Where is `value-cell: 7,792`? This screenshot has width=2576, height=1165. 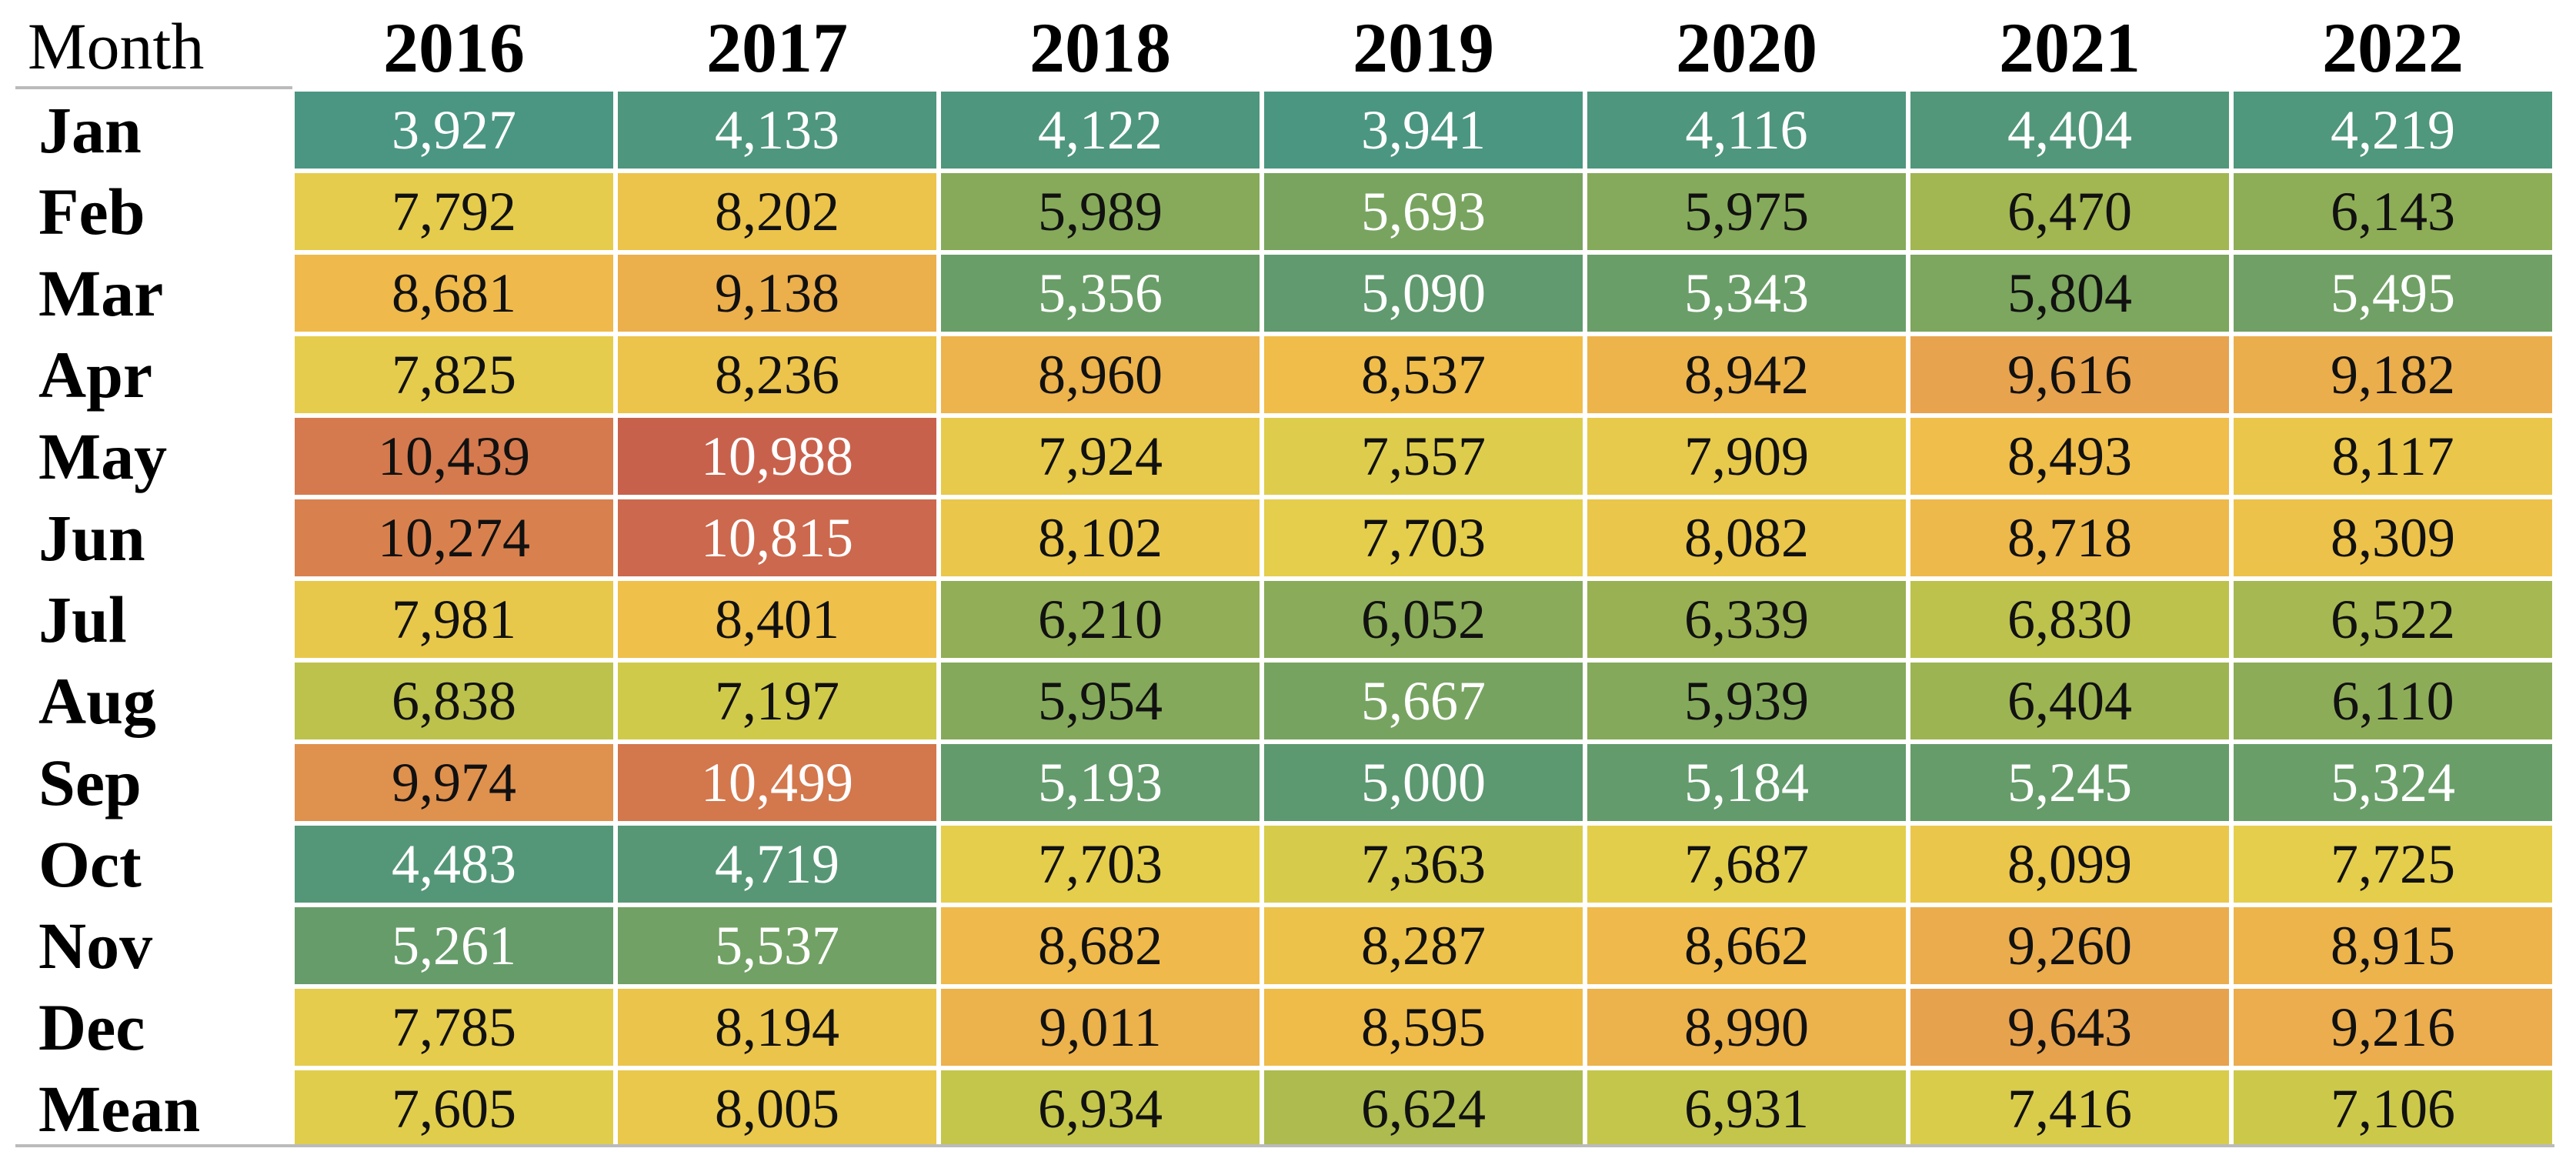 value-cell: 7,792 is located at coordinates (454, 211).